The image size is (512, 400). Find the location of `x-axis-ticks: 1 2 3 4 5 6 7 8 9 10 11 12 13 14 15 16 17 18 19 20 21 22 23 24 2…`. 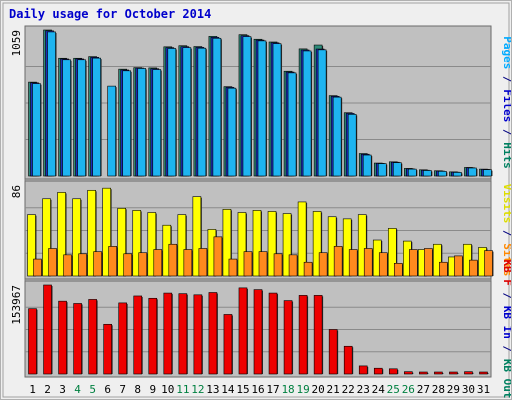

x-axis-ticks: 1 2 3 4 5 6 7 8 9 10 11 12 13 14 15 16 17 18 19 20 21 22 23 24 2… is located at coordinates (259, 389).